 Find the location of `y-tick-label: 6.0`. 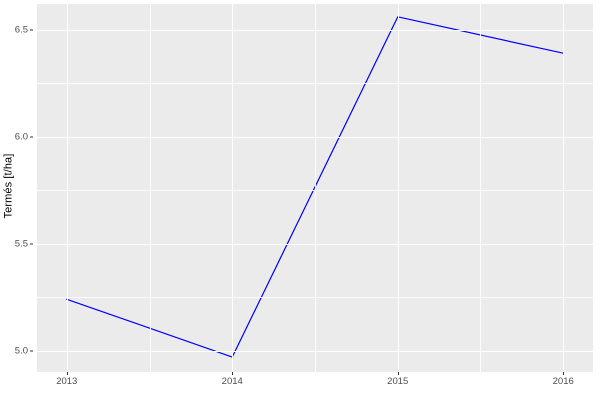

y-tick-label: 6.0 is located at coordinates (21, 136).